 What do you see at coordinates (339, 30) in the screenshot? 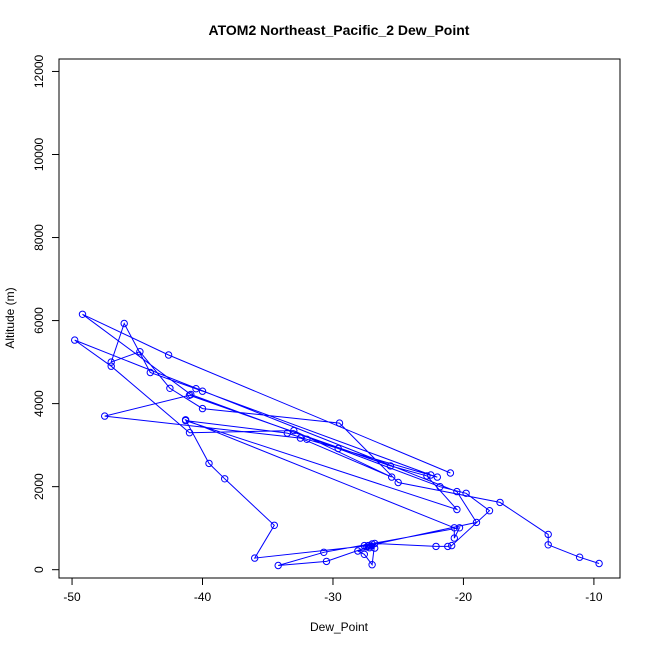
I see `chart-title: ATOM2 Northeast_Pacific_2 Dew_Point` at bounding box center [339, 30].